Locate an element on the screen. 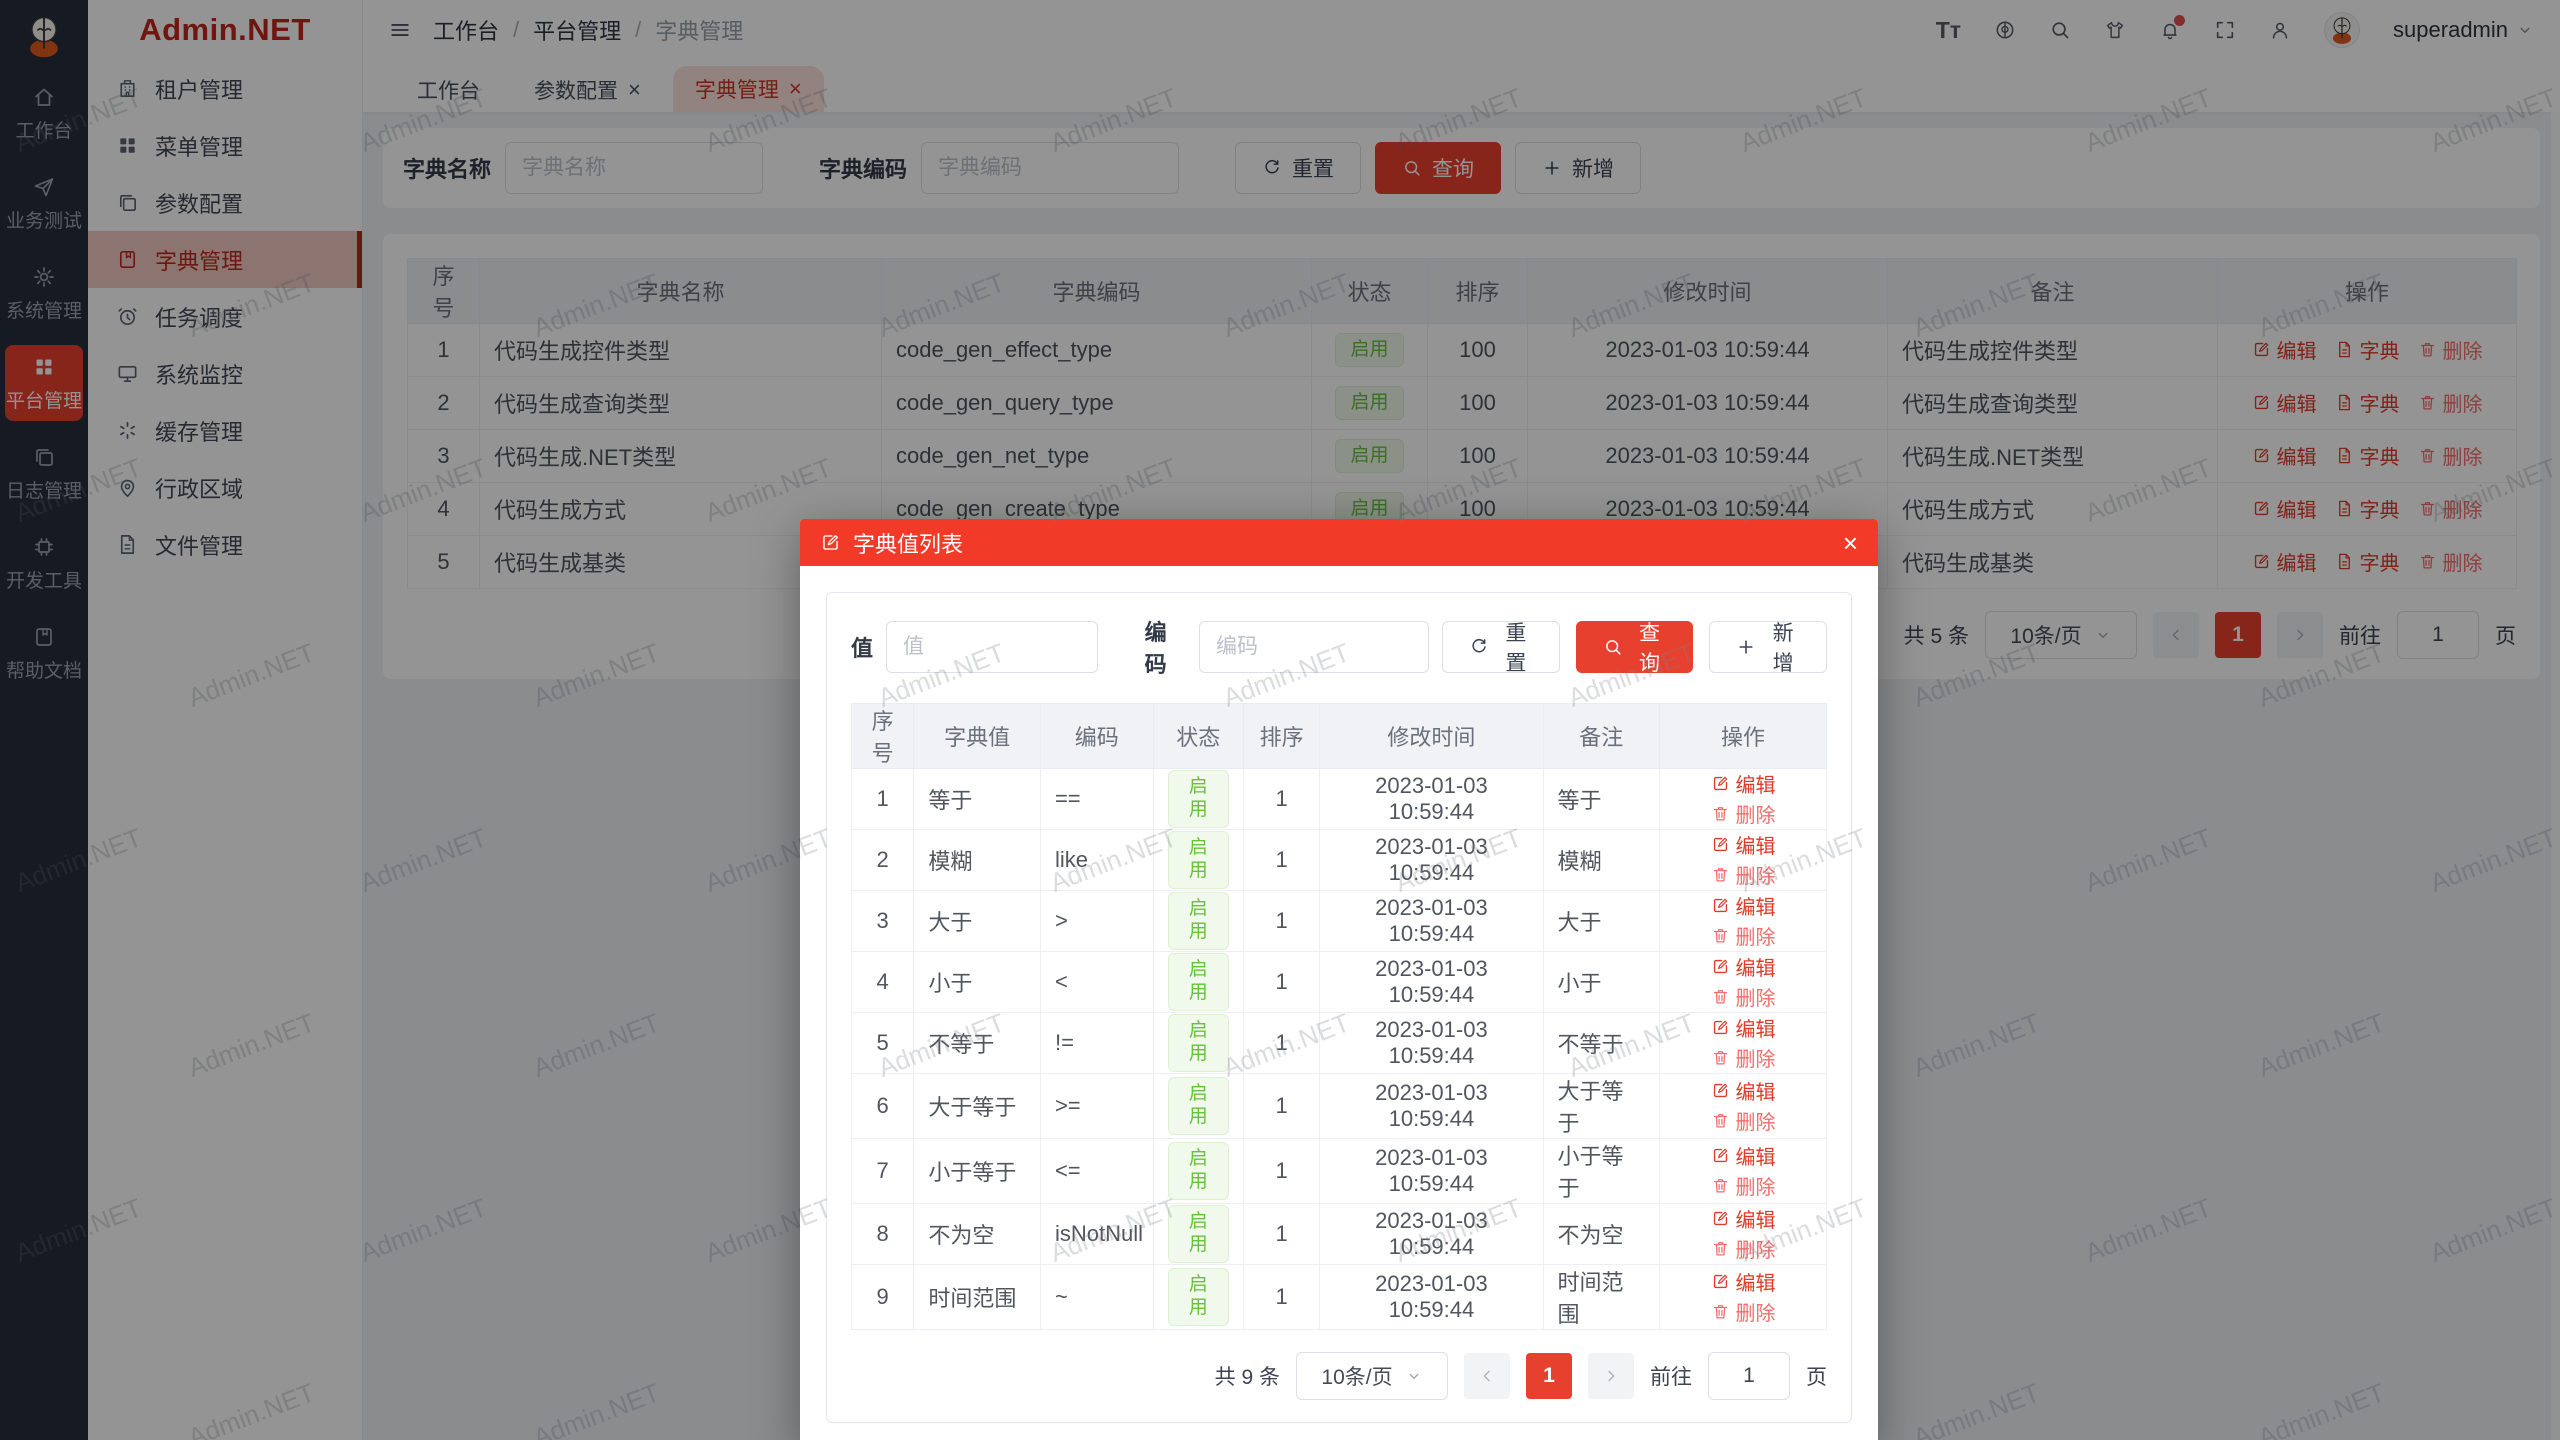  rail-item-dev-tools: 开发工具 is located at coordinates (44, 563).